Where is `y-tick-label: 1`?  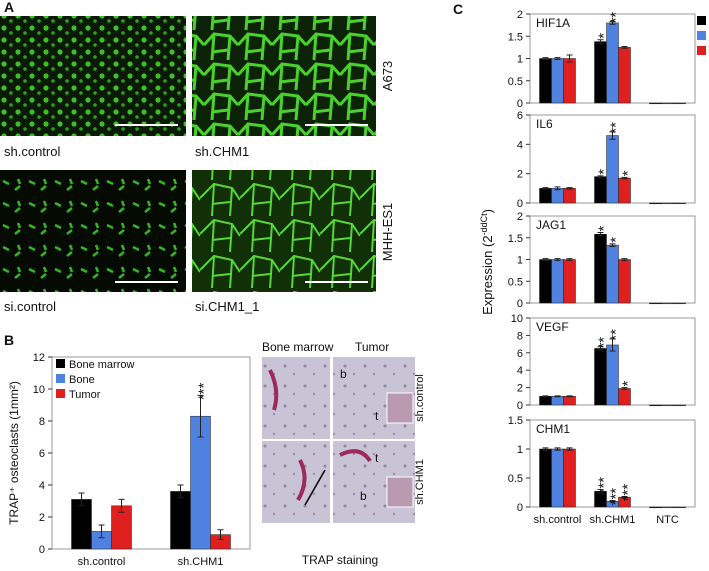
y-tick-label: 1 is located at coordinates (520, 261).